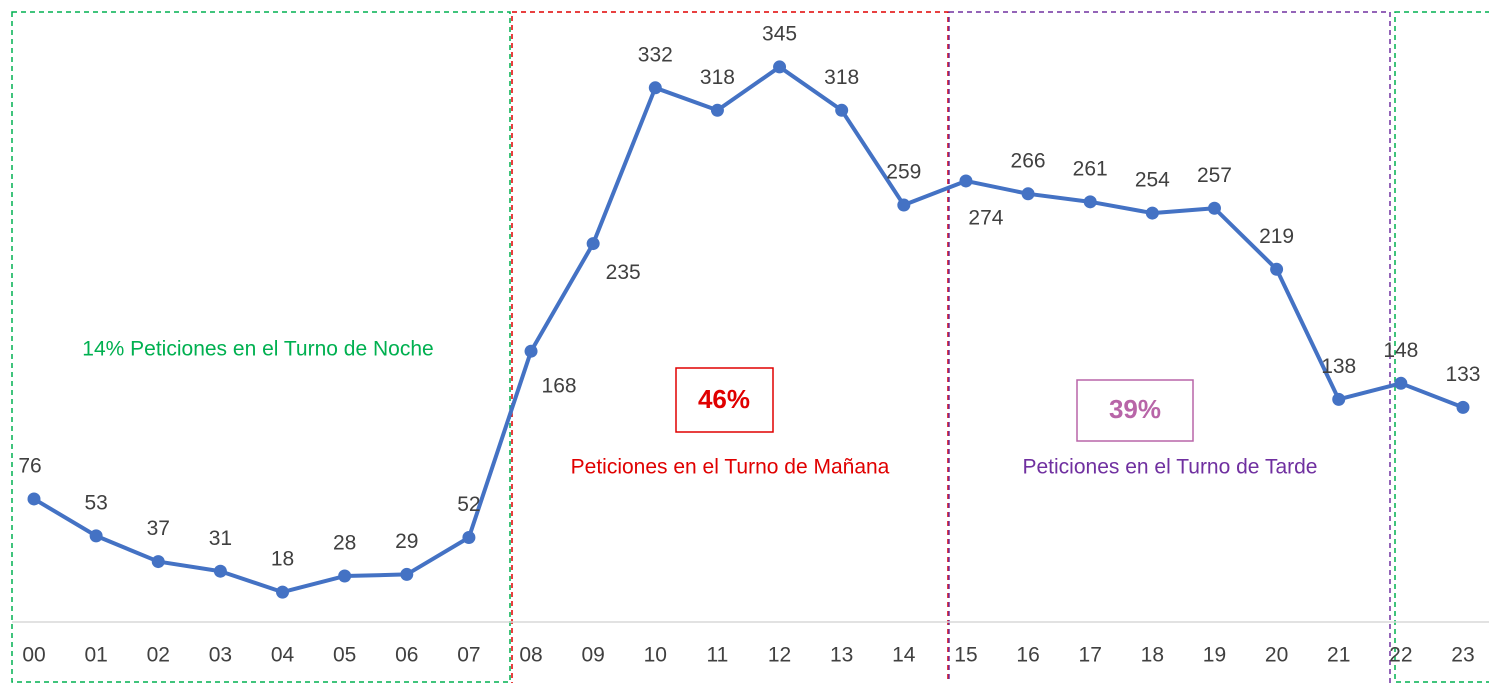 The width and height of the screenshot is (1489, 683). I want to click on x-tick-label: 00, so click(33, 655).